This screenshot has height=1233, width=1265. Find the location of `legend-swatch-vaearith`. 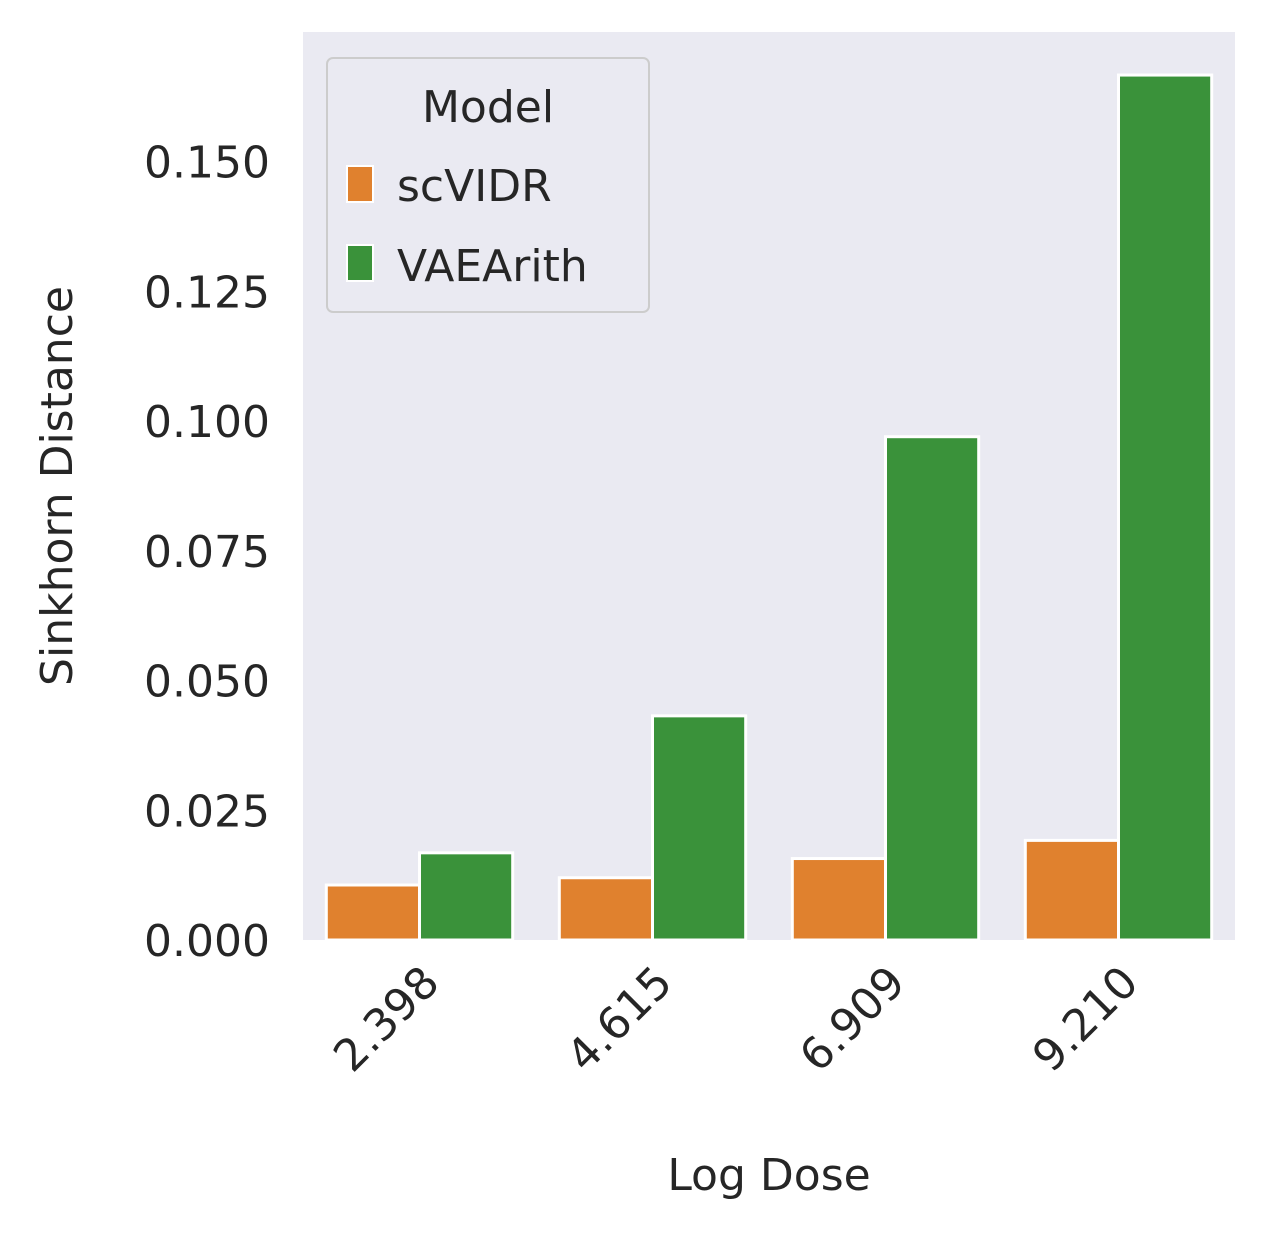

legend-swatch-vaearith is located at coordinates (360, 263).